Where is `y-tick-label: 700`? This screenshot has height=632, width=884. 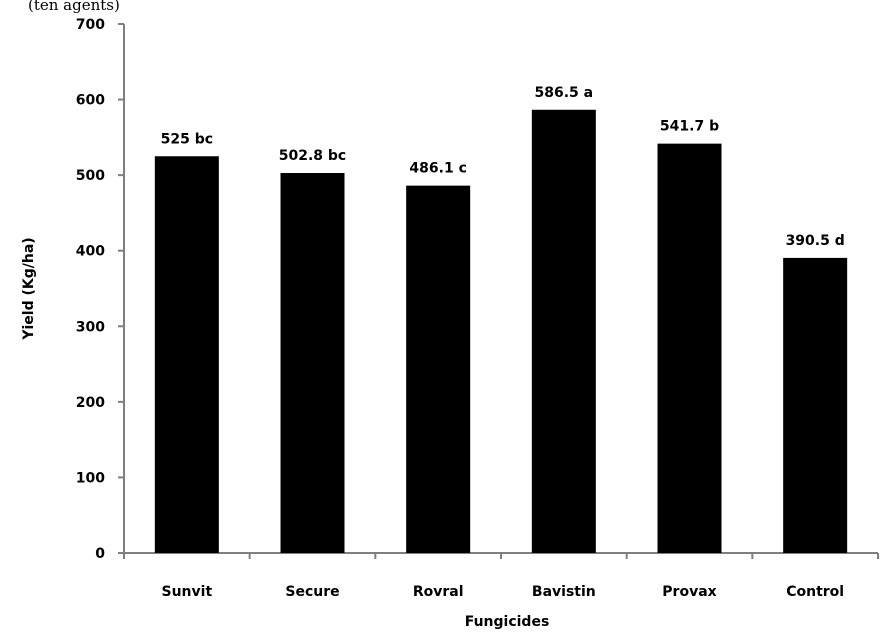 y-tick-label: 700 is located at coordinates (90, 25).